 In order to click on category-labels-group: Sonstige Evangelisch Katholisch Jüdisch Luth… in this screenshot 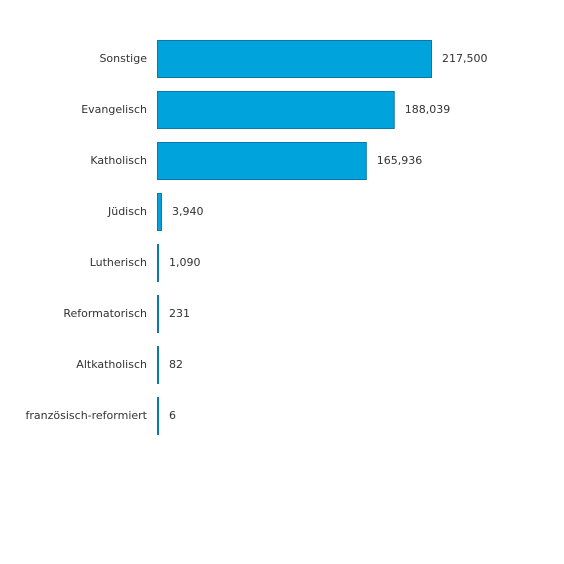, I will do `click(87, 237)`.